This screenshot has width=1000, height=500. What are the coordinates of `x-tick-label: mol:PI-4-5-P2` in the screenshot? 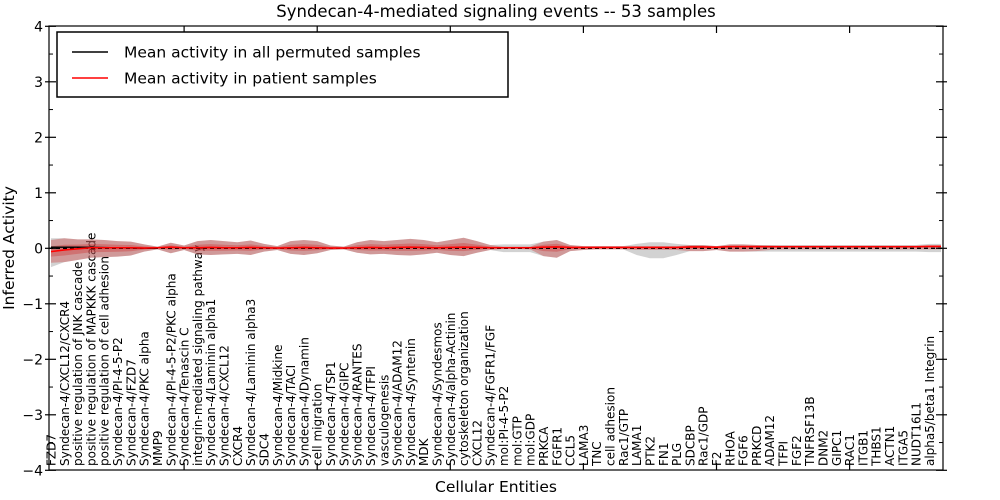 It's located at (504, 426).